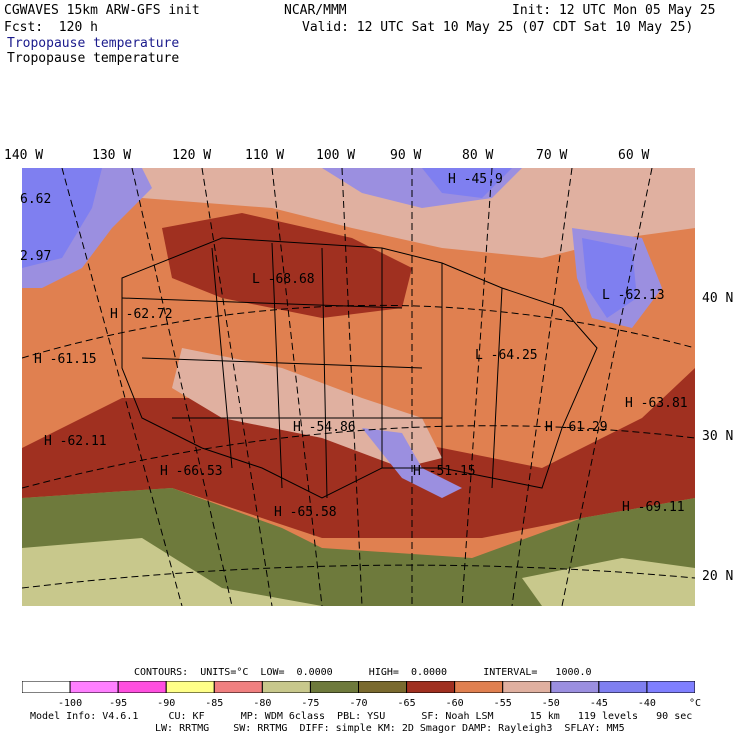  What do you see at coordinates (283, 279) in the screenshot?
I see `extremum-label: L -68.68` at bounding box center [283, 279].